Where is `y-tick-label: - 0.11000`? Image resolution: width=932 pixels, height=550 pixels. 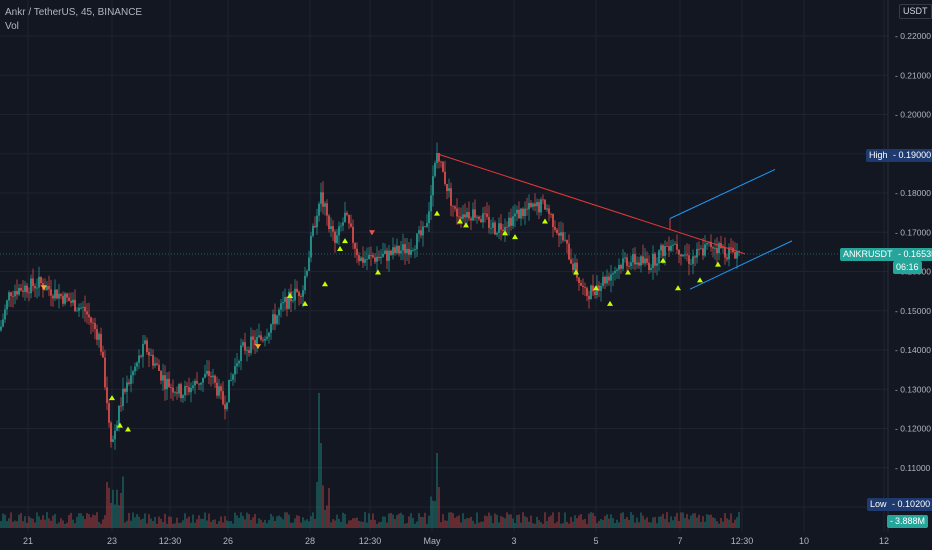 y-tick-label: - 0.11000 is located at coordinates (913, 468).